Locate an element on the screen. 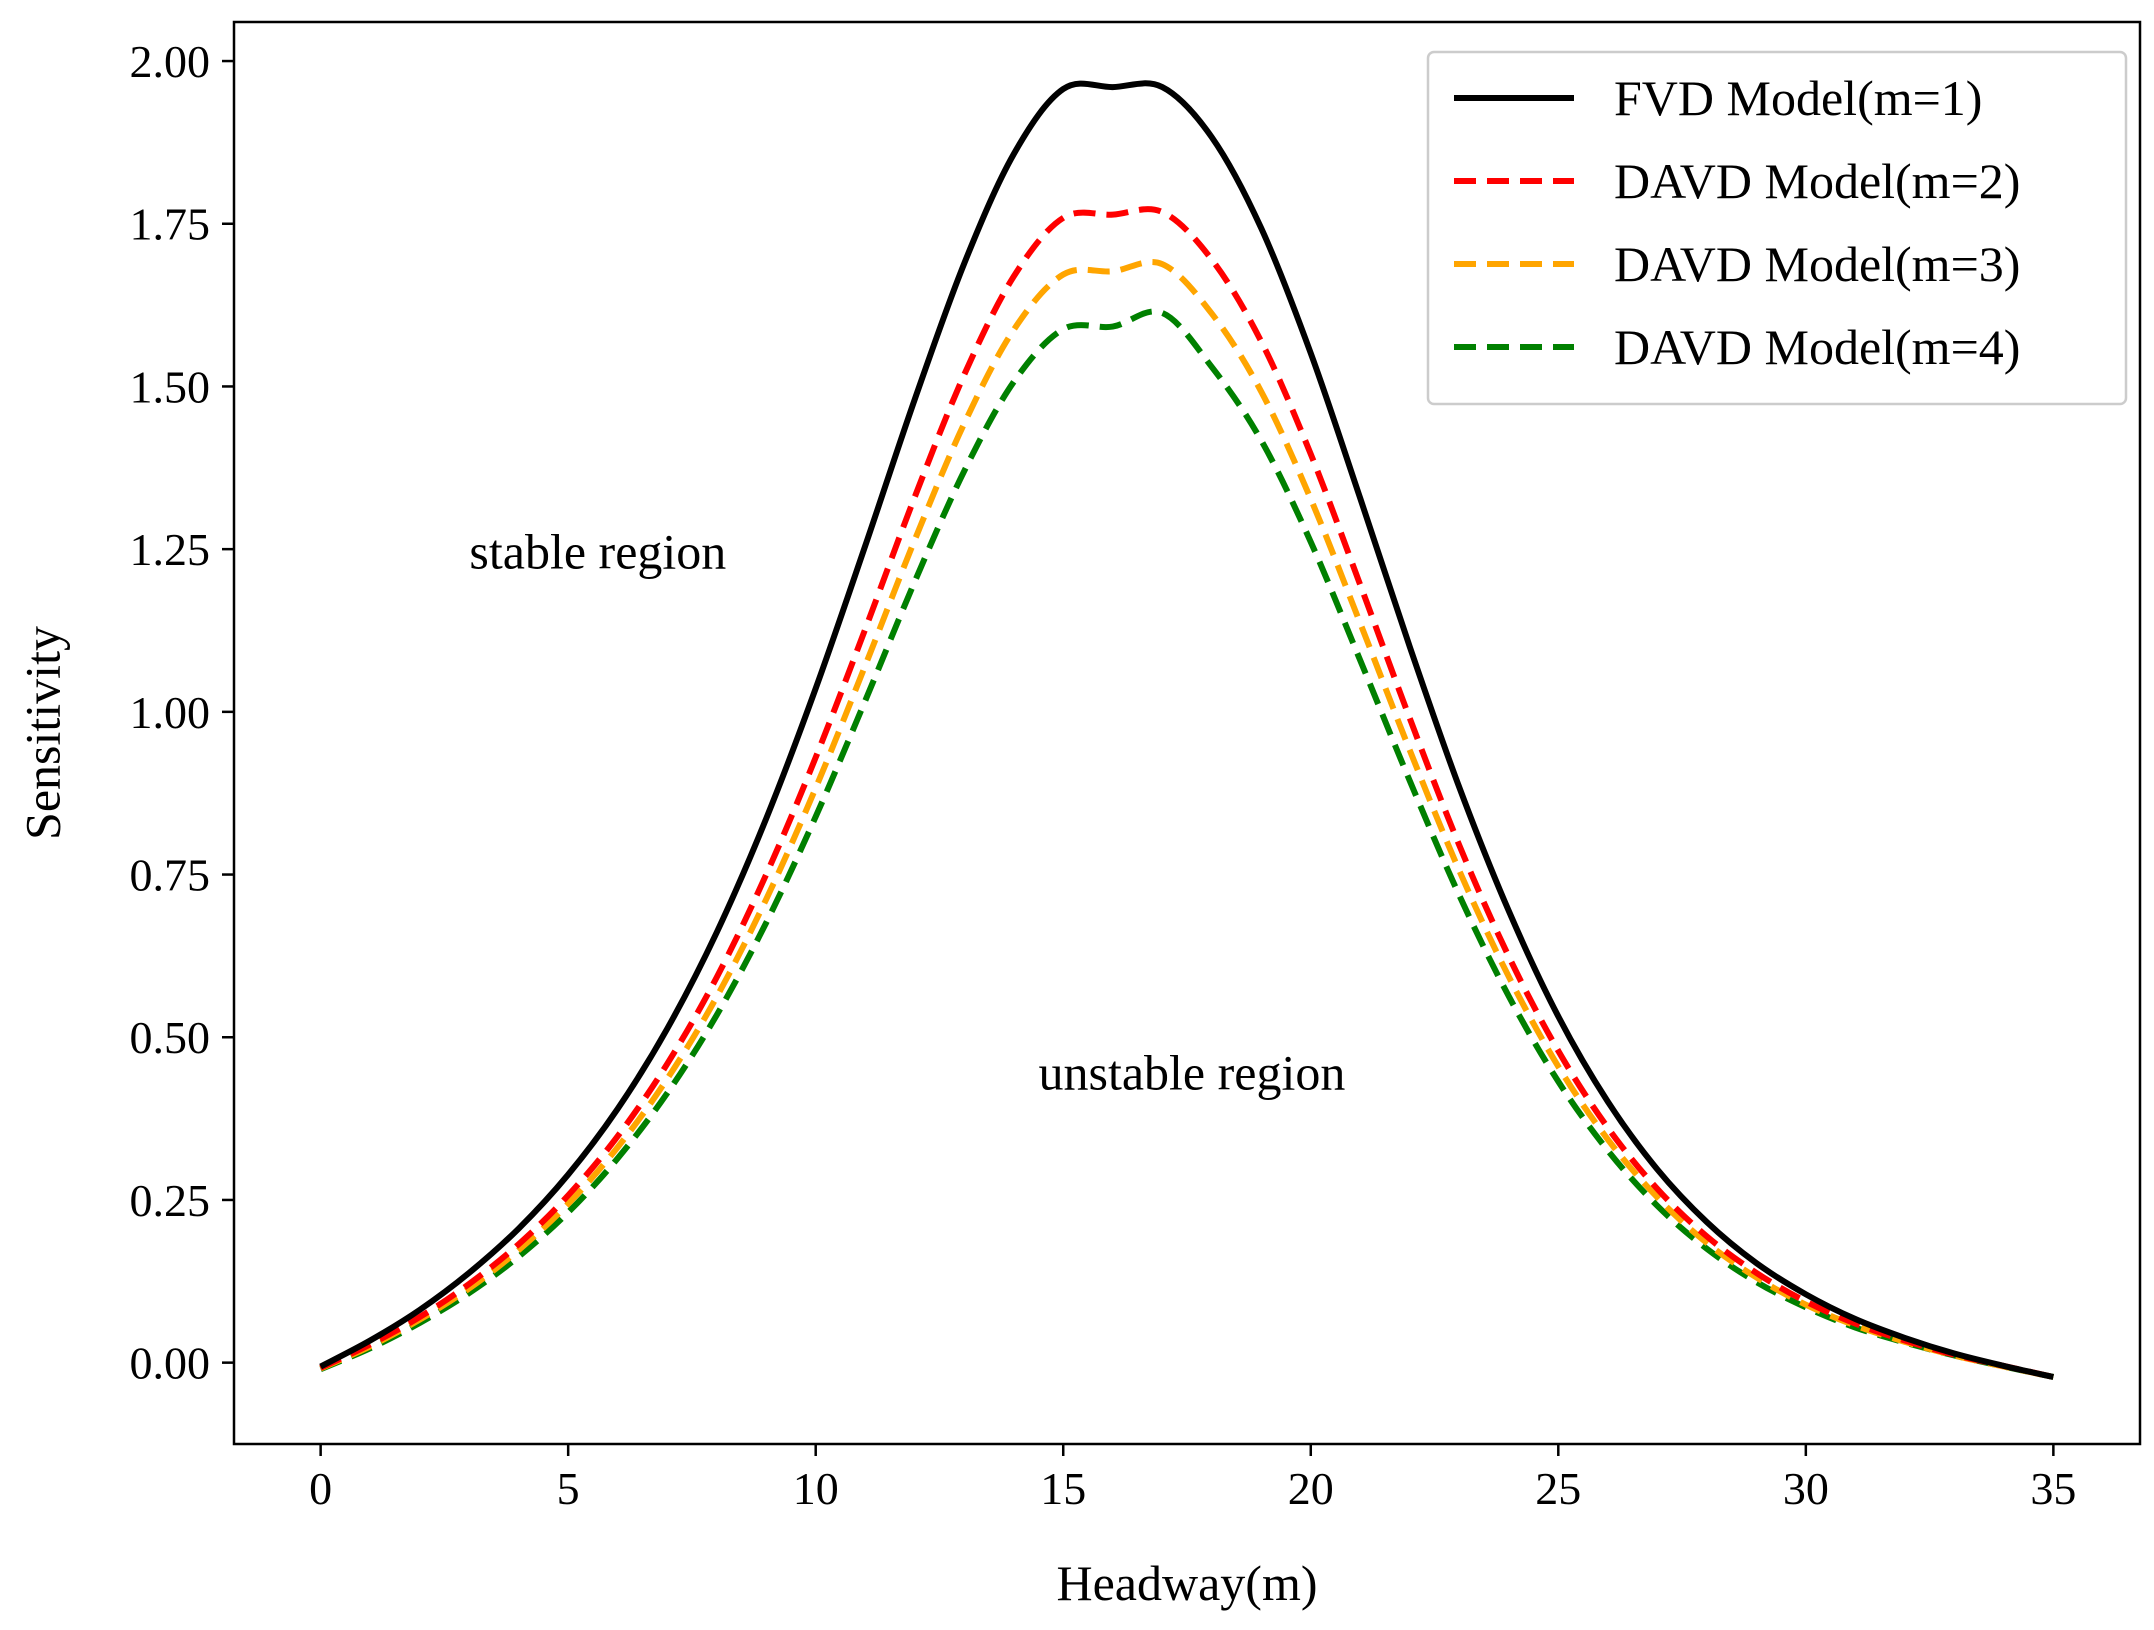 The height and width of the screenshot is (1630, 2154). y-tick-label: 1.00 is located at coordinates (170, 712).